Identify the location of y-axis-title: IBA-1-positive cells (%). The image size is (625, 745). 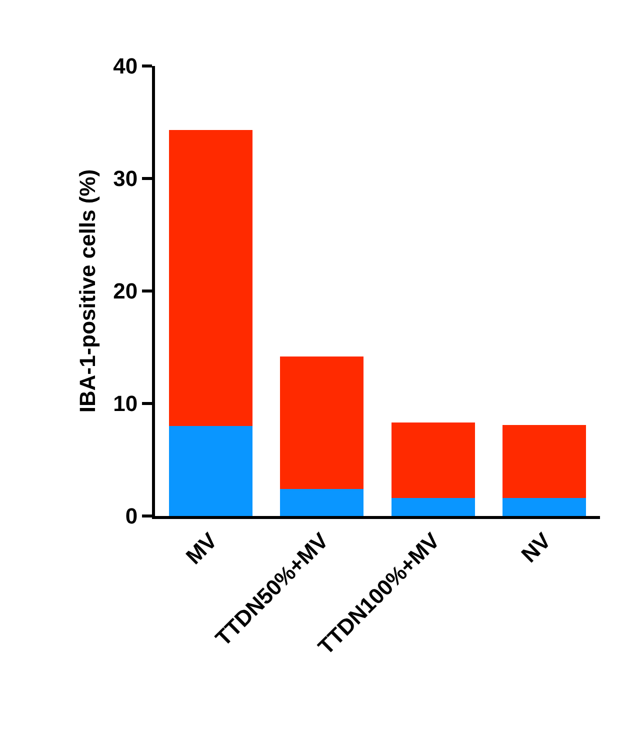
(87, 291).